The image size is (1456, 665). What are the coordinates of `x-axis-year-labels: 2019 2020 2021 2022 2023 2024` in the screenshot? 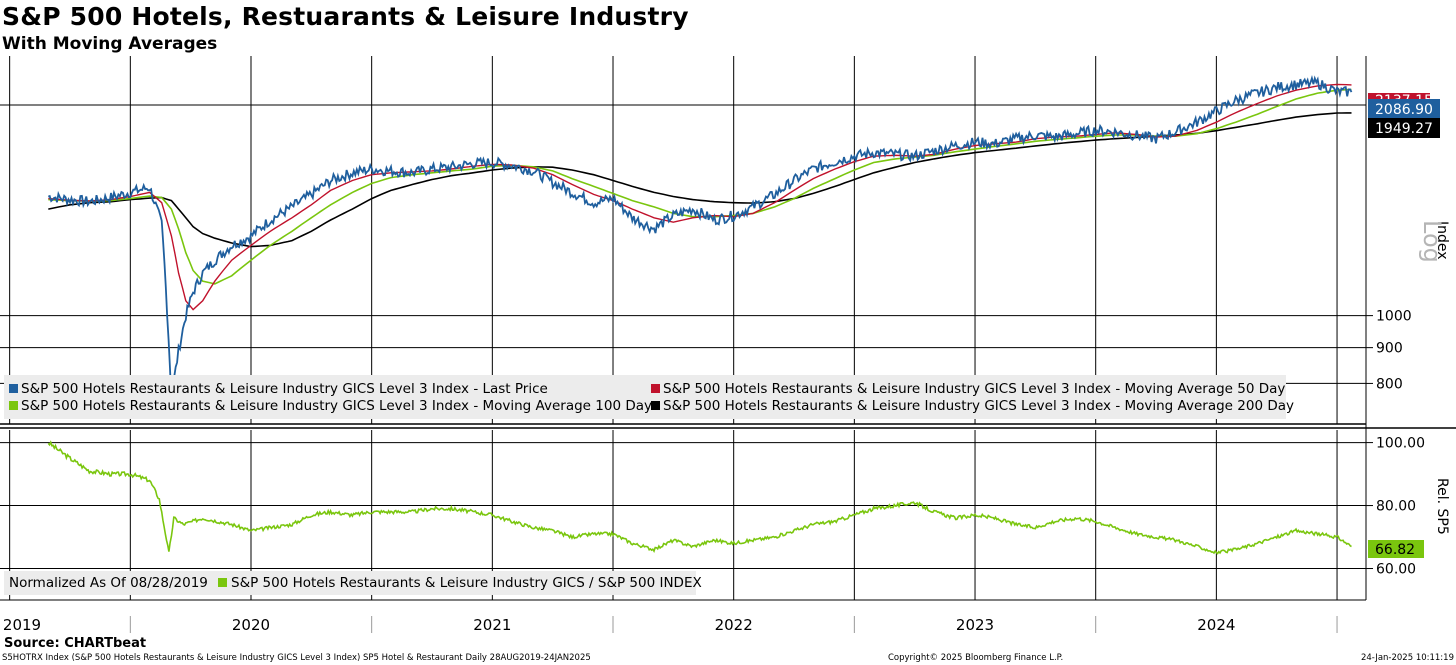 It's located at (670, 625).